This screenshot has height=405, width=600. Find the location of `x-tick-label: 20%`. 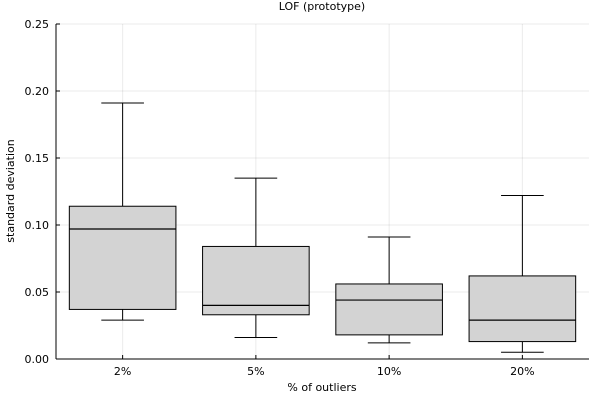

x-tick-label: 20% is located at coordinates (522, 371).